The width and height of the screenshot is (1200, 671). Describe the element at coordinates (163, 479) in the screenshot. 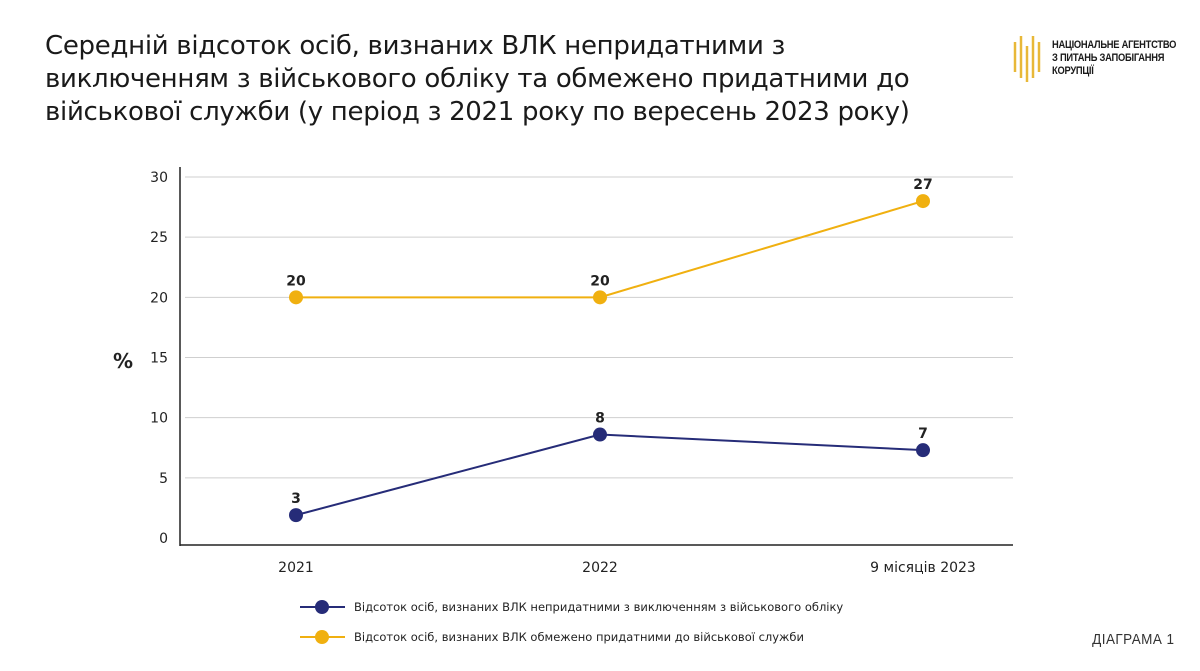

I see `y-tick-label: 5` at that location.